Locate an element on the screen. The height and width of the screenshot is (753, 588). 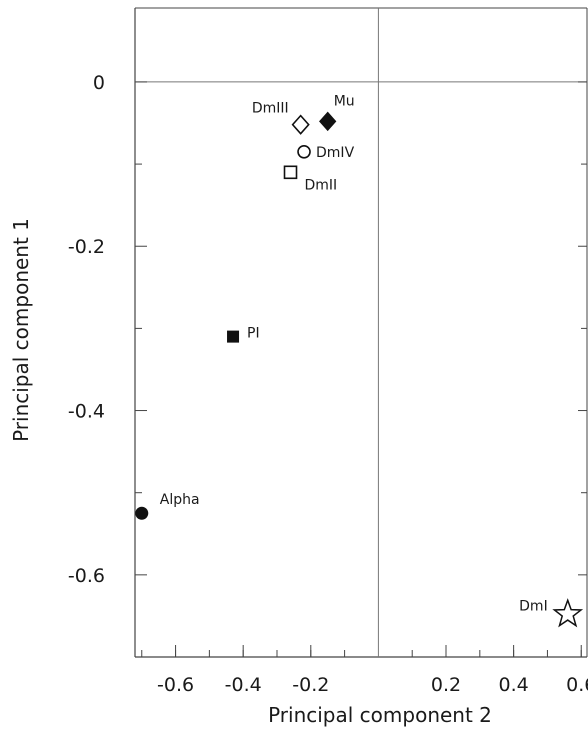
point-pi is located at coordinates (233, 336).